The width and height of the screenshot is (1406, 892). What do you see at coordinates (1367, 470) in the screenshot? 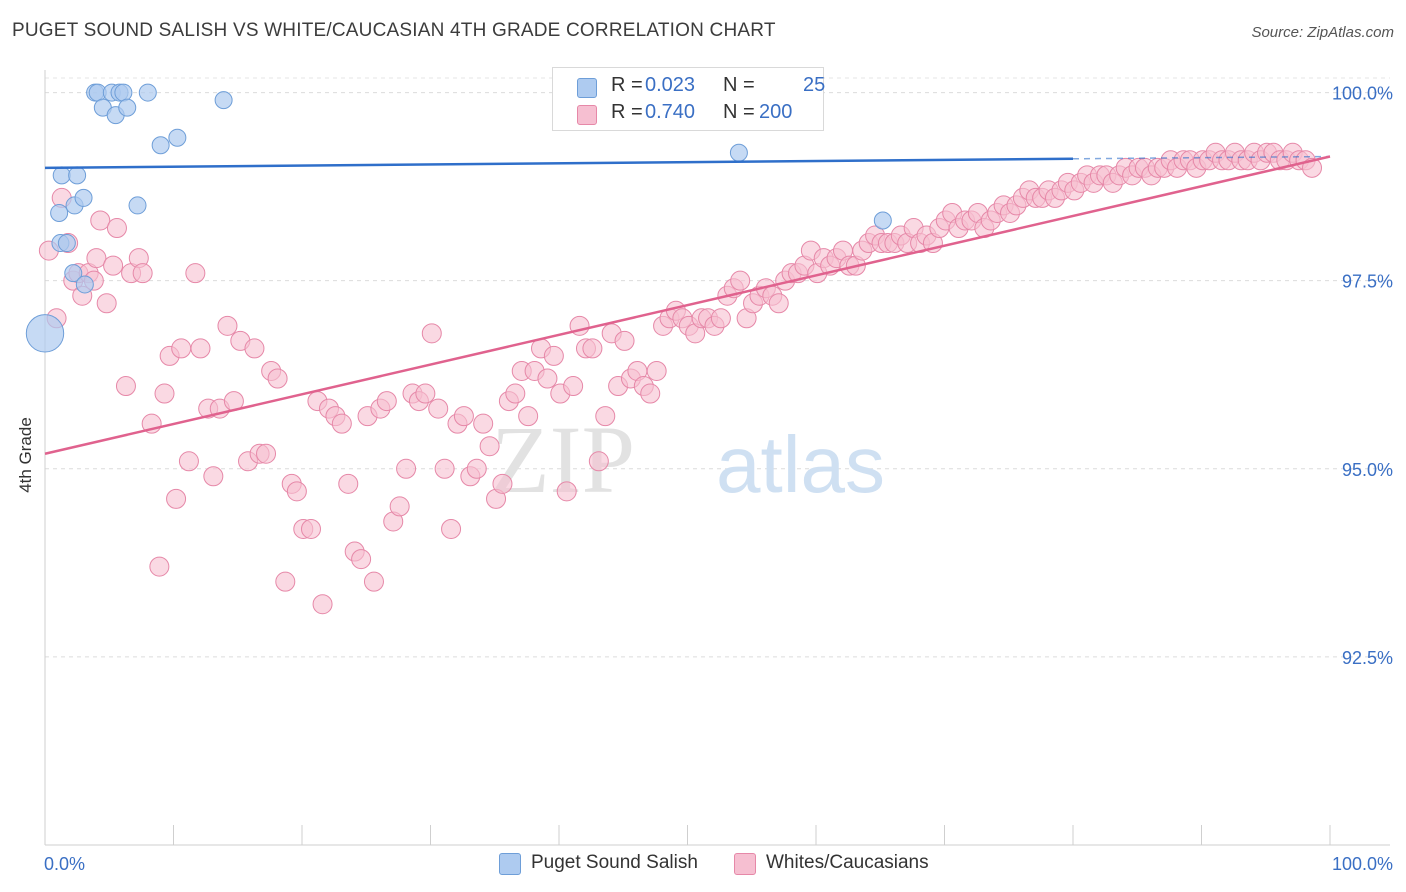
I see `y-tick-label: 95.0%` at bounding box center [1367, 470].